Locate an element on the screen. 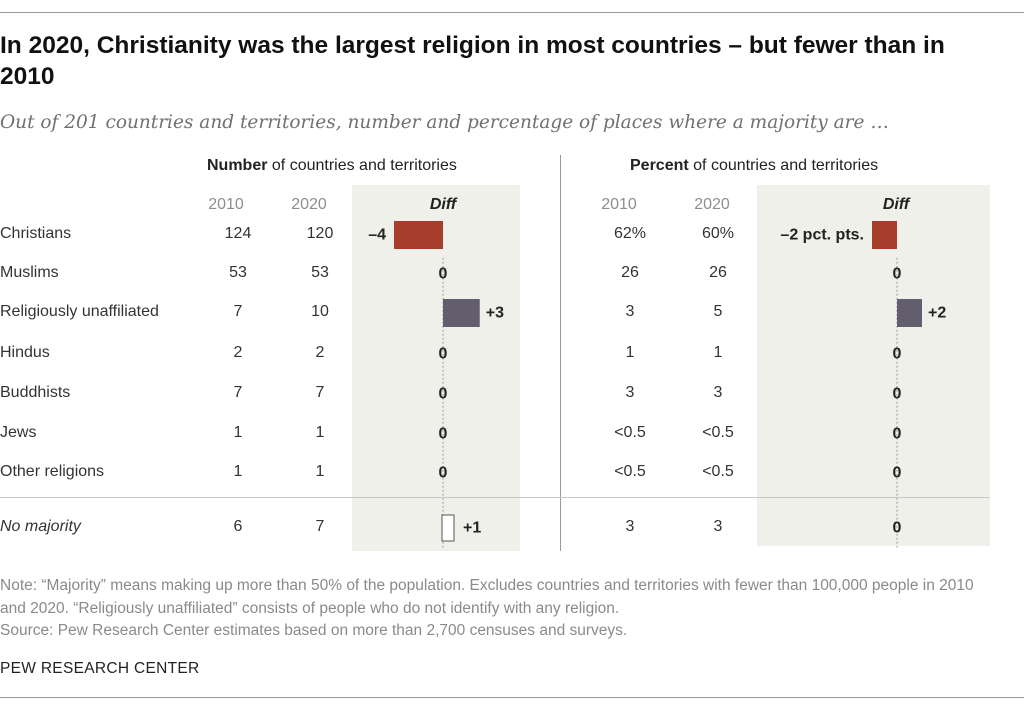 This screenshot has width=1024, height=709. percent-value-2020: 5 is located at coordinates (718, 311).